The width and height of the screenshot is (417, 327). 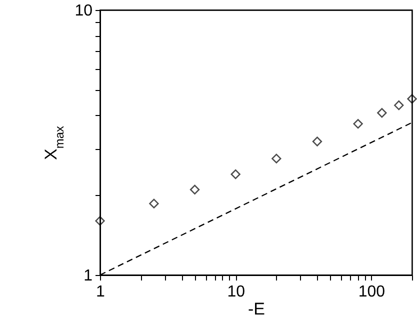 What do you see at coordinates (256, 309) in the screenshot?
I see `x-axis-title: -E` at bounding box center [256, 309].